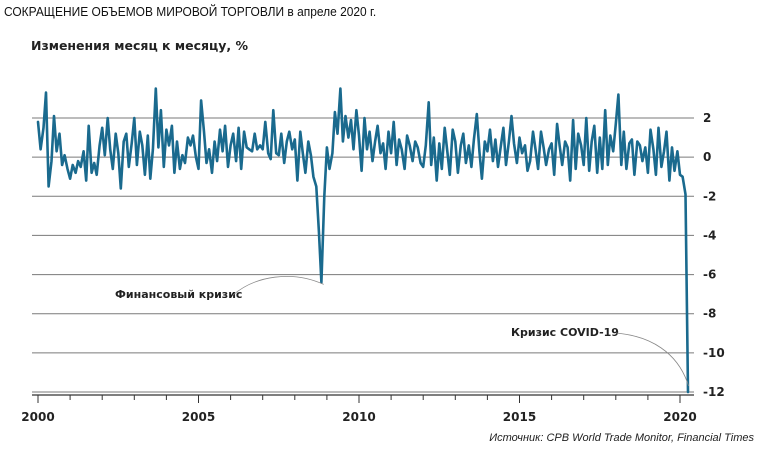 The height and width of the screenshot is (456, 782). I want to click on y-tick-label: 2, so click(707, 118).